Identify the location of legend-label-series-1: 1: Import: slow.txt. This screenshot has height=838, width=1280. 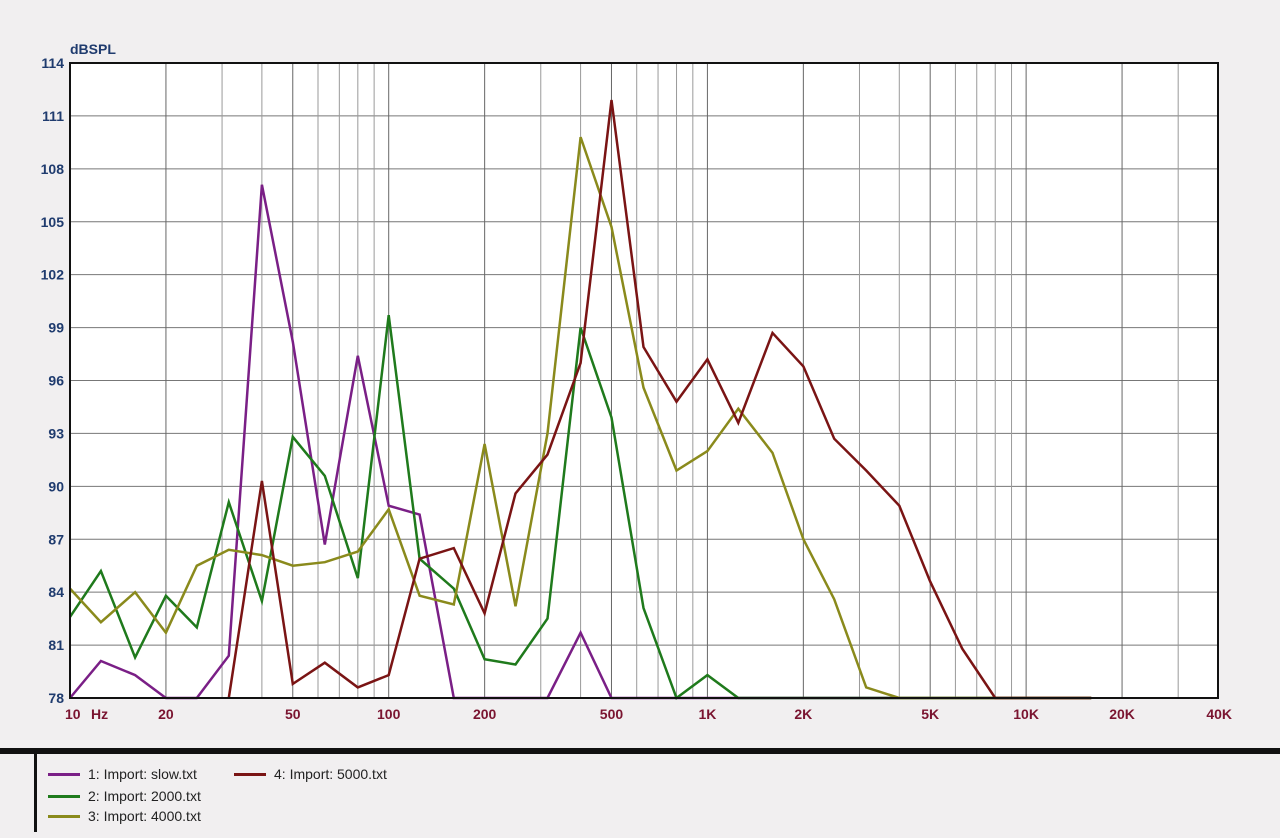
(142, 774).